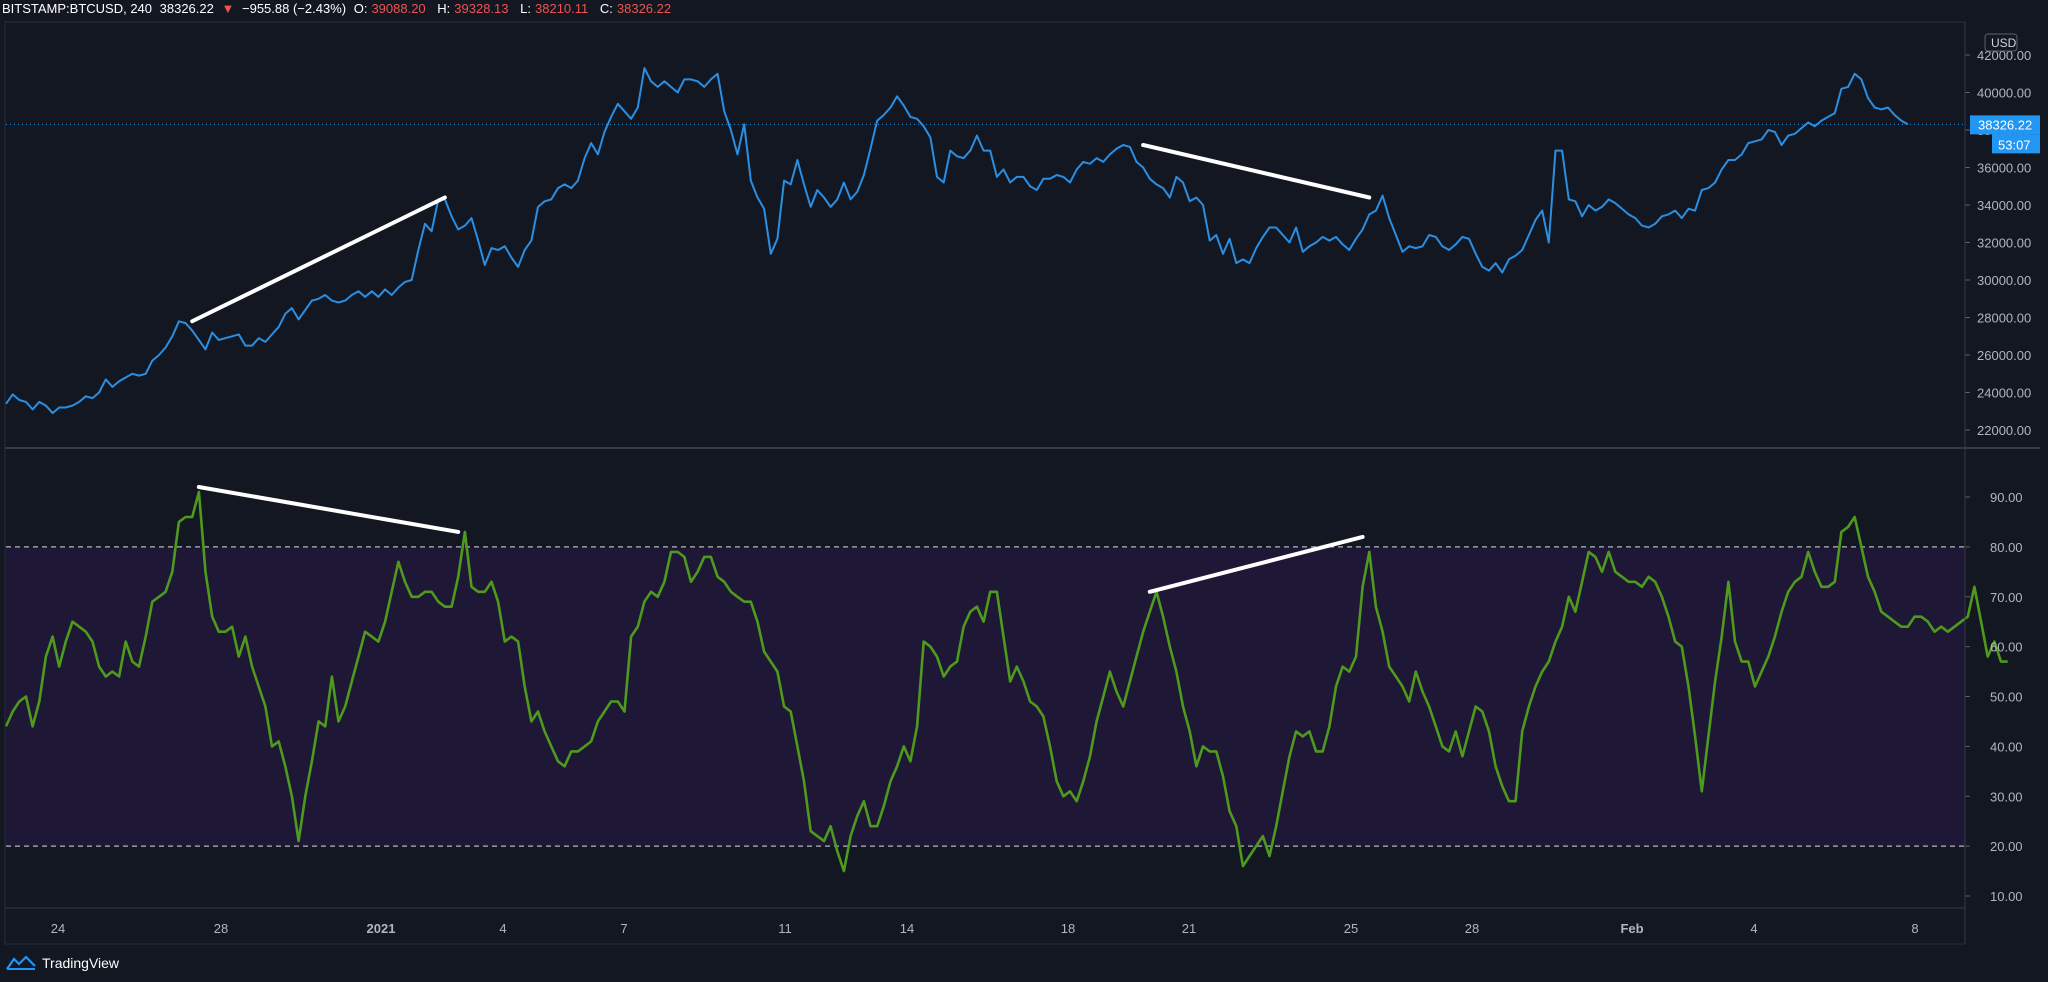 The height and width of the screenshot is (982, 2048). What do you see at coordinates (398, 8) in the screenshot?
I see `open-value: 39088.20` at bounding box center [398, 8].